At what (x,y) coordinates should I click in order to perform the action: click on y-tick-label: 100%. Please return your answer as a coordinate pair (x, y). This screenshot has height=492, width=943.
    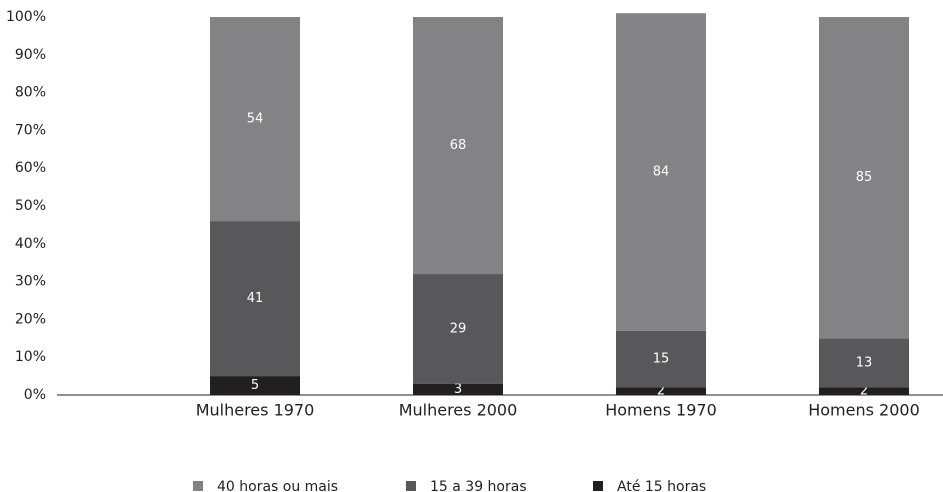
    Looking at the image, I should click on (26, 17).